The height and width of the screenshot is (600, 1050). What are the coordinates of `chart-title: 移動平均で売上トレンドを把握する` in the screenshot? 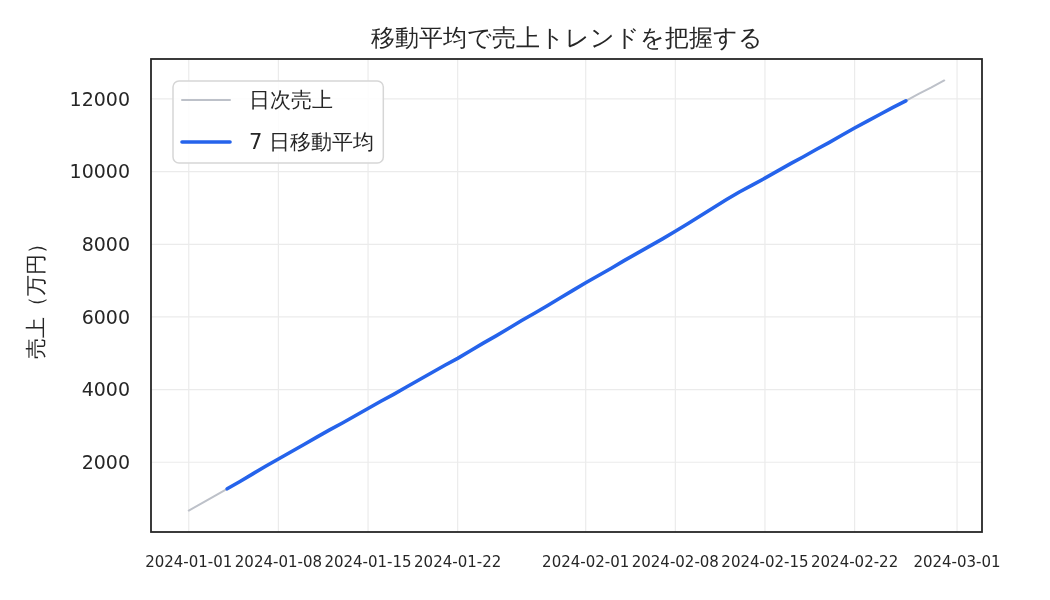 It's located at (566, 38).